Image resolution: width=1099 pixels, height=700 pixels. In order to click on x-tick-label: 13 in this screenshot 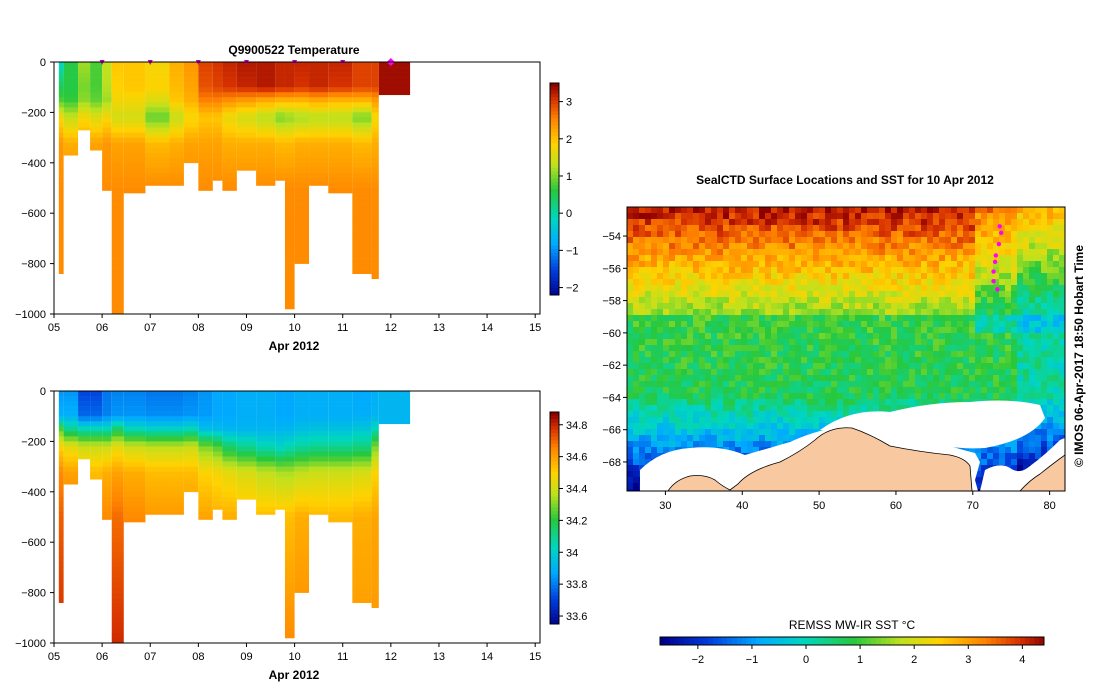, I will do `click(439, 328)`.